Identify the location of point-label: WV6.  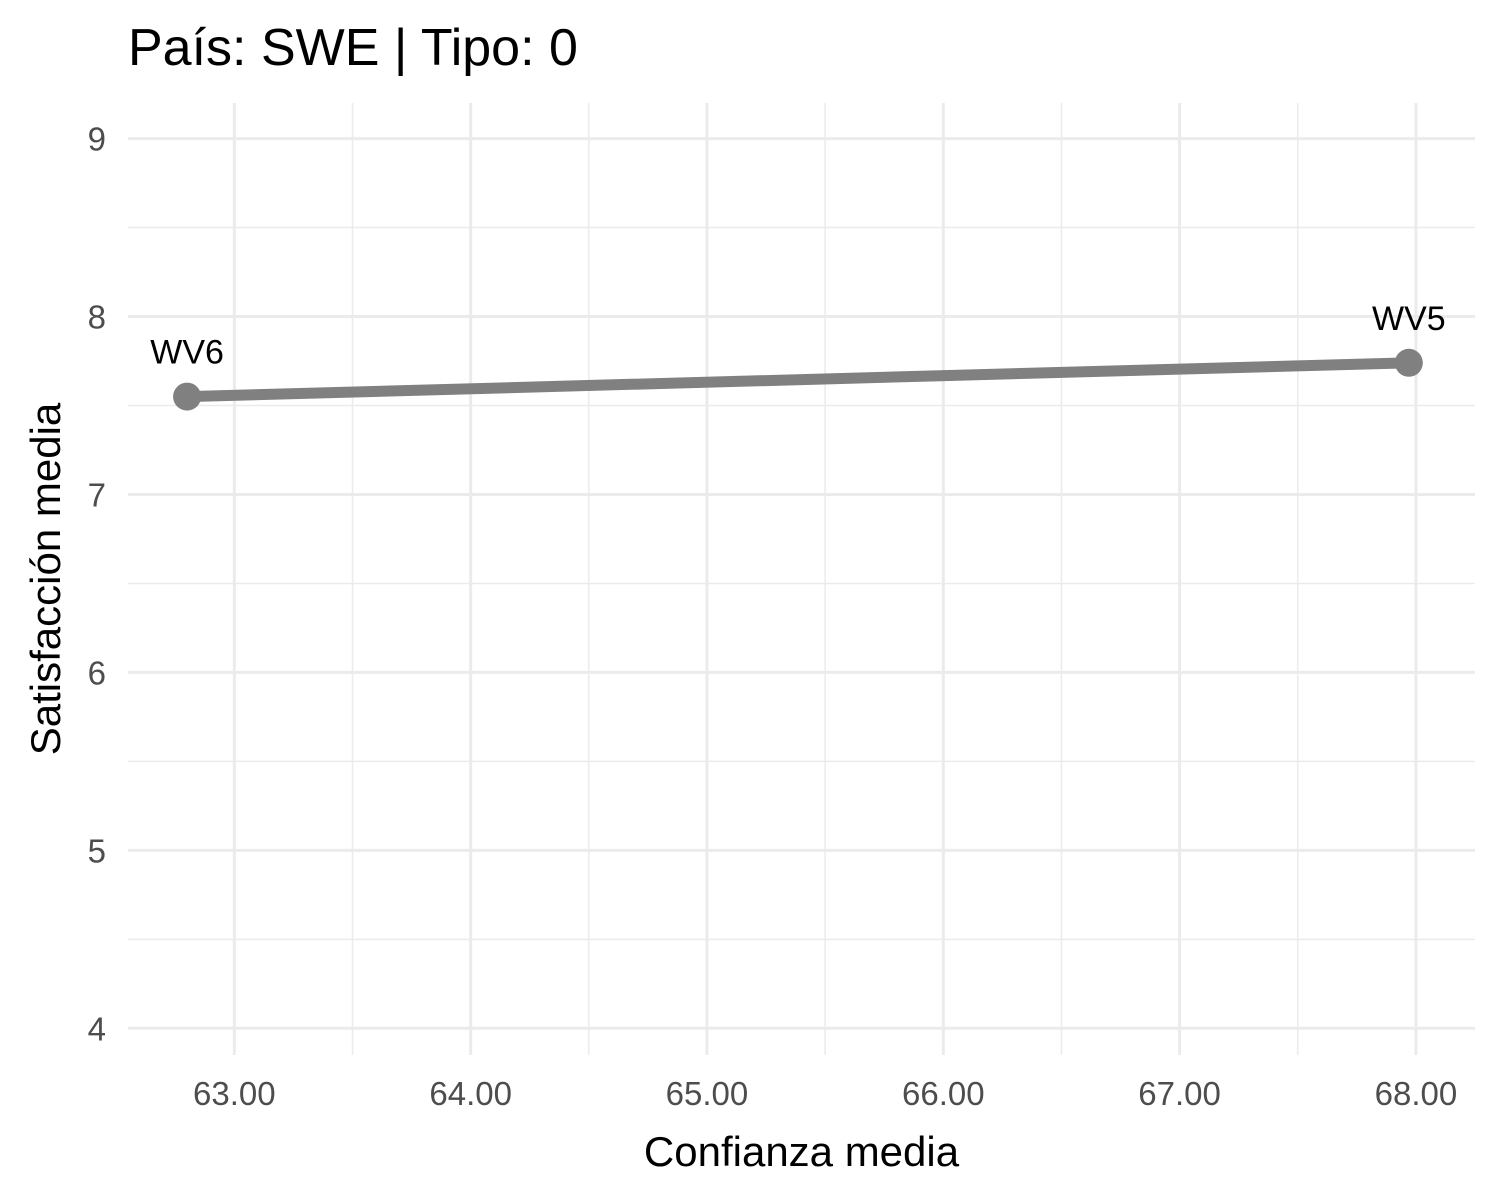
(187, 353).